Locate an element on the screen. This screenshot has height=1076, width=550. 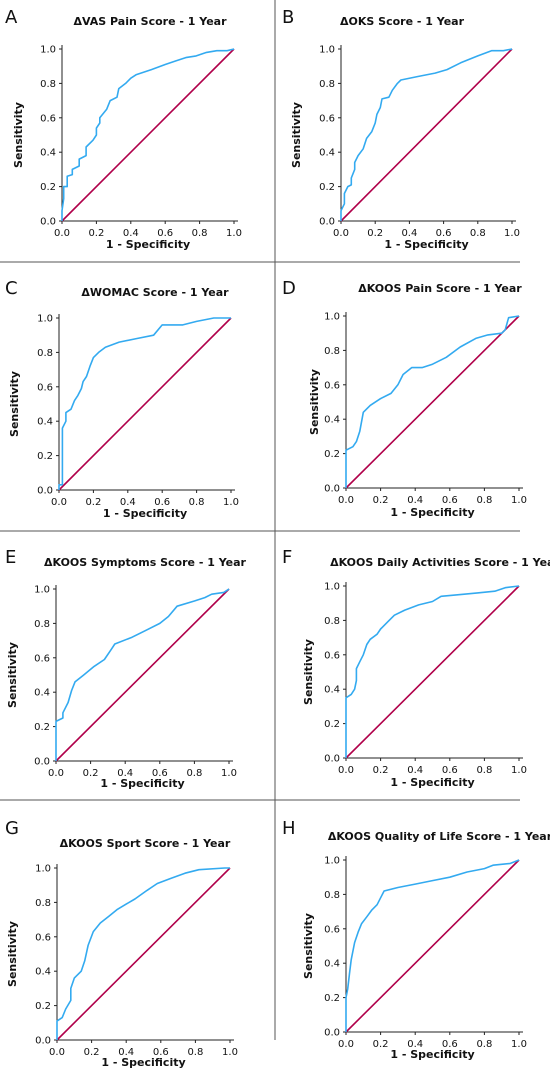
panel-label: C is located at coordinates (11, 288).